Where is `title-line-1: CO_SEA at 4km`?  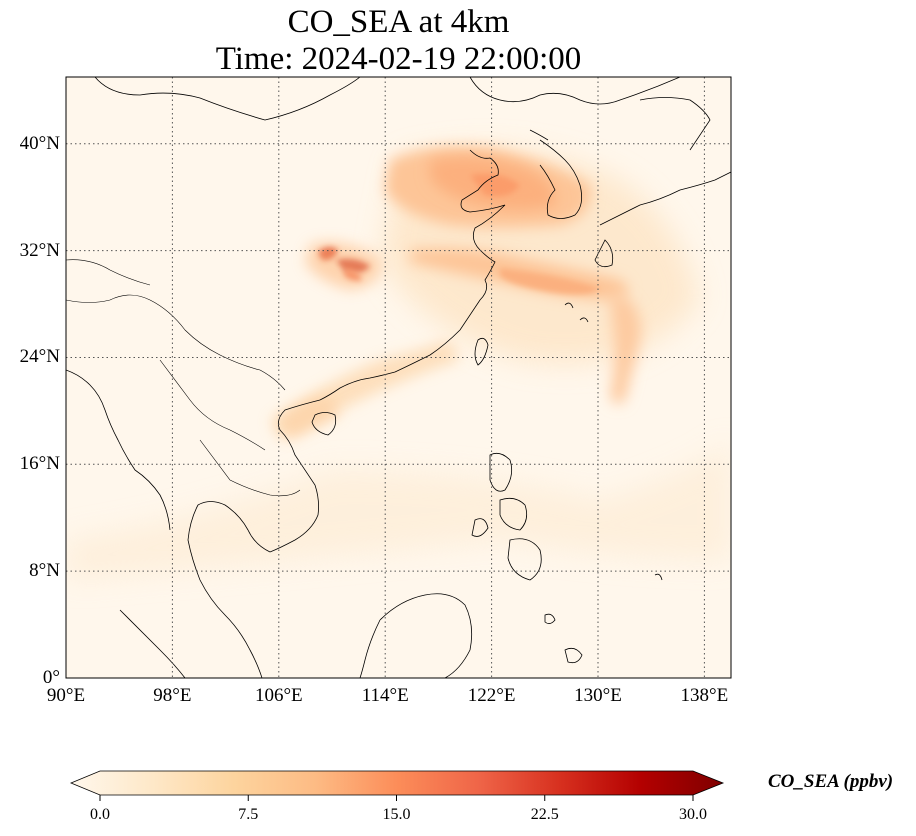 title-line-1: CO_SEA at 4km is located at coordinates (398, 22).